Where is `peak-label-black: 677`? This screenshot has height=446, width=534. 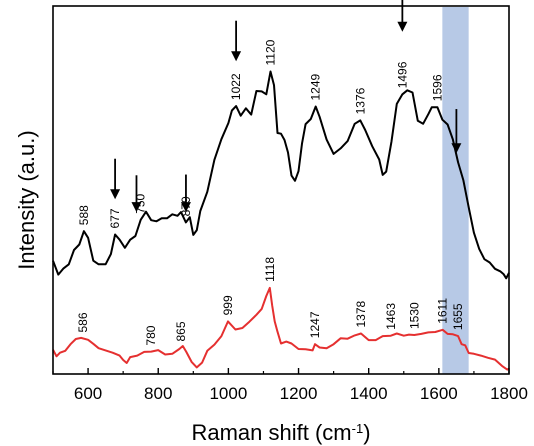 peak-label-black: 677 is located at coordinates (115, 218).